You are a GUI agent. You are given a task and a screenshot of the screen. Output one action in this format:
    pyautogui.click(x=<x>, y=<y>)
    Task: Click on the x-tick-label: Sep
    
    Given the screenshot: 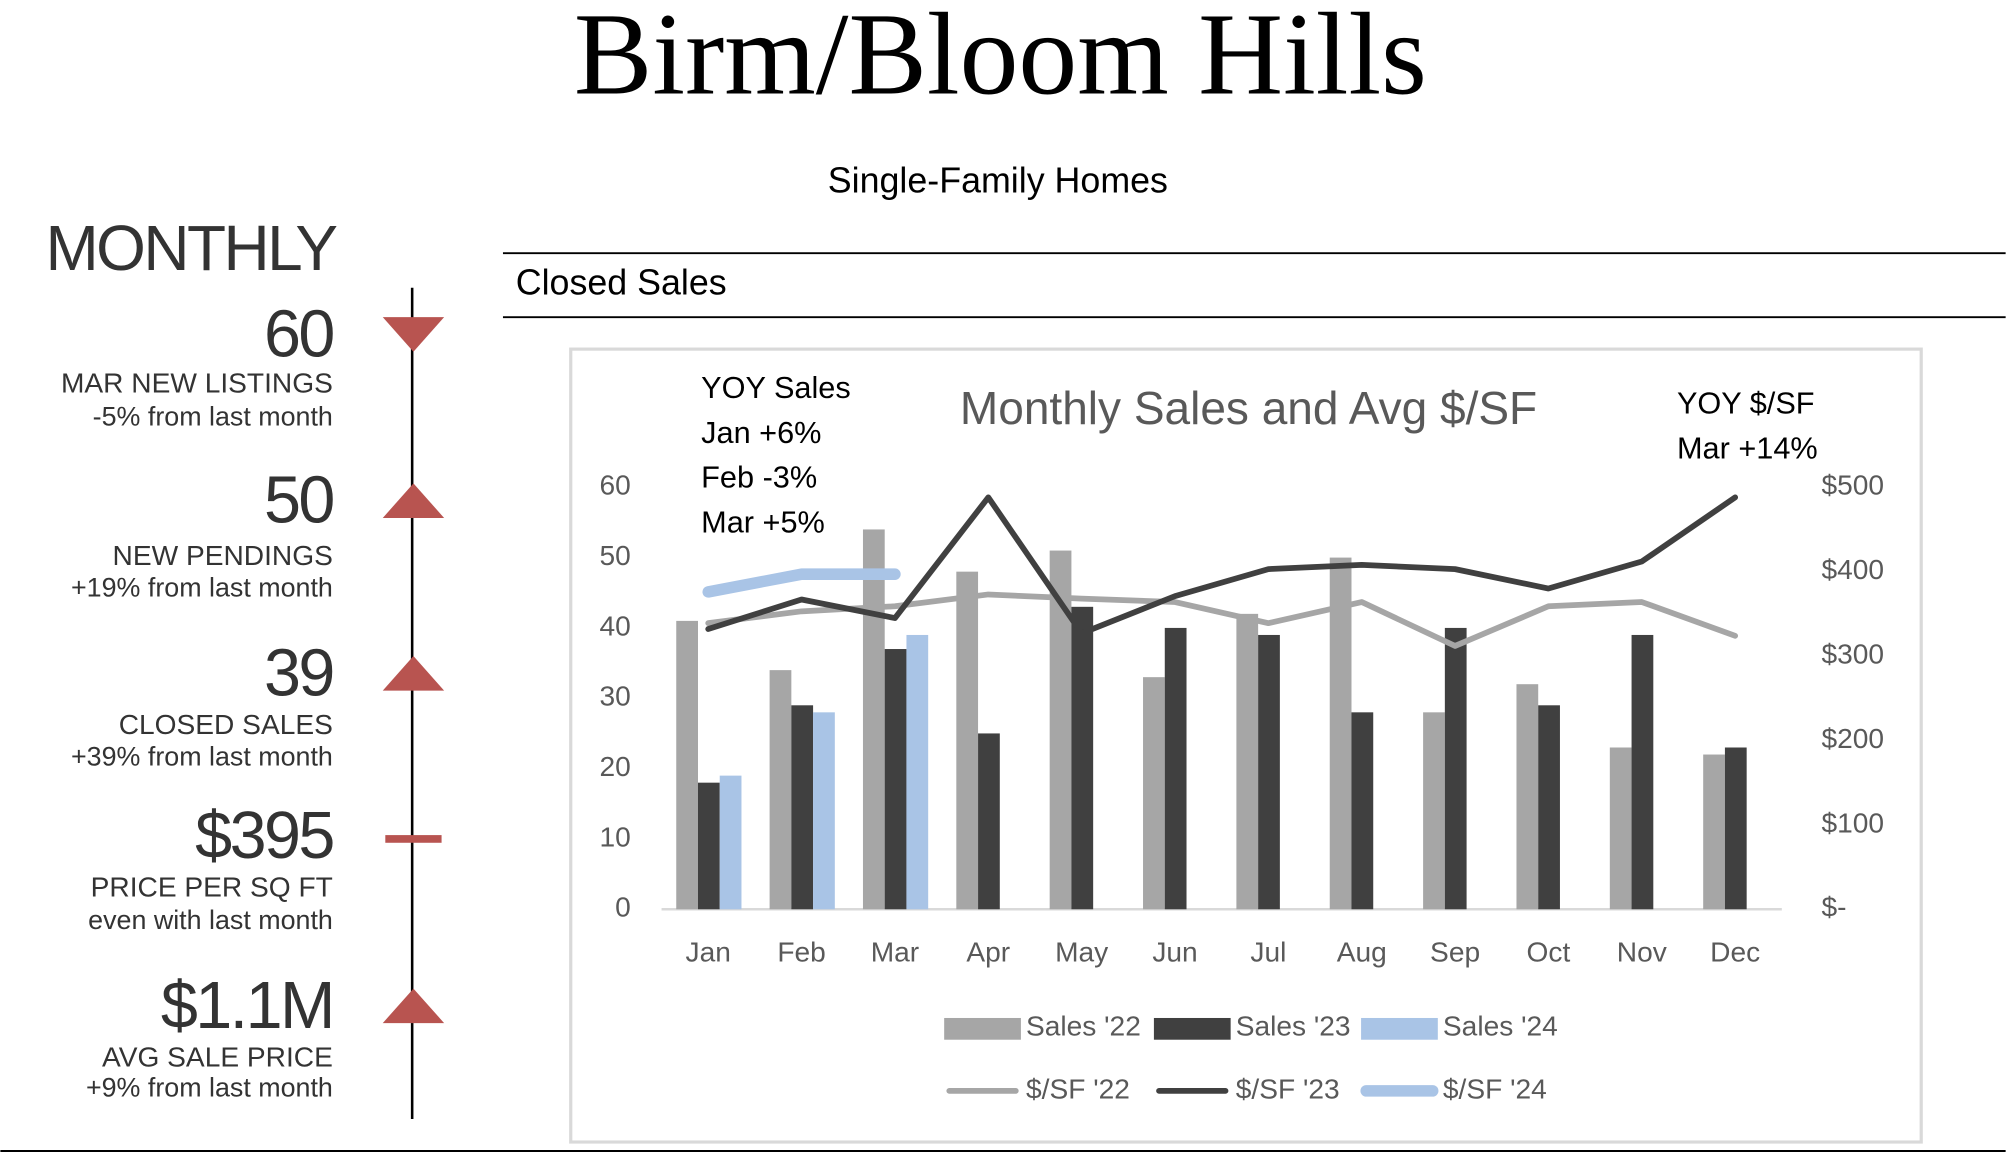 What is the action you would take?
    pyautogui.click(x=1455, y=951)
    